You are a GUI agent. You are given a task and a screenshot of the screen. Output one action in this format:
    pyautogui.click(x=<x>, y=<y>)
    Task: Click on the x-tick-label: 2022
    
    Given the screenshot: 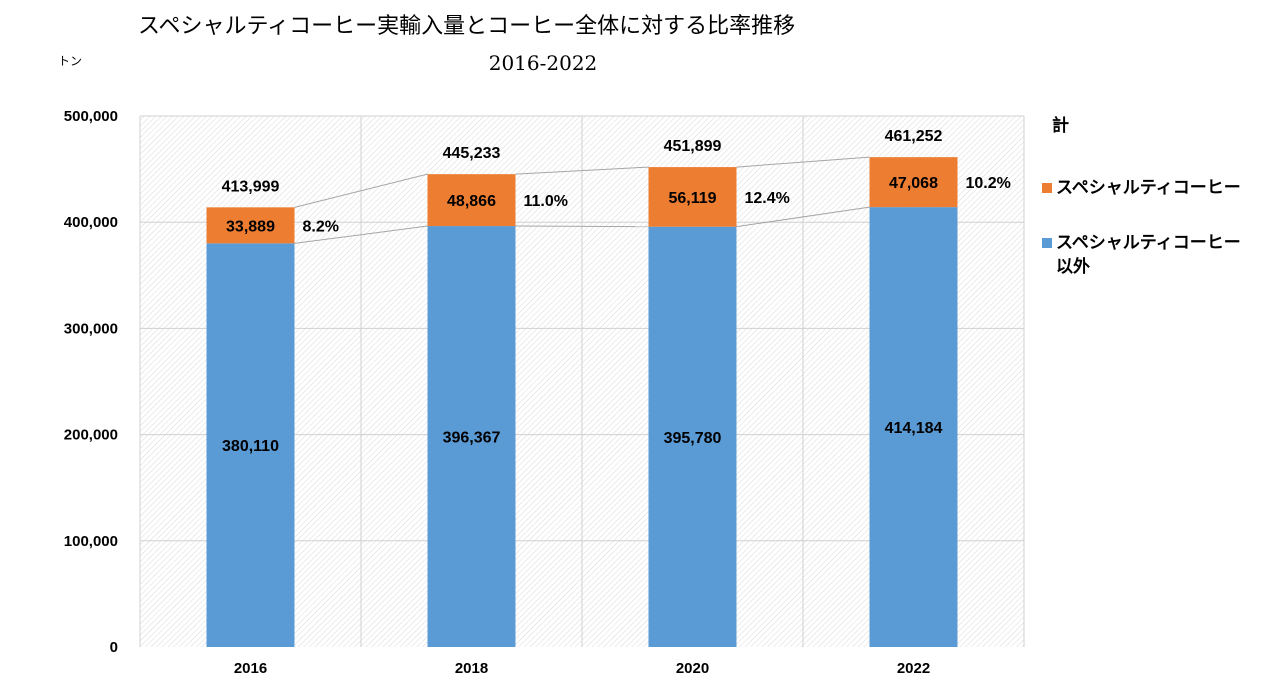 What is the action you would take?
    pyautogui.click(x=913, y=668)
    